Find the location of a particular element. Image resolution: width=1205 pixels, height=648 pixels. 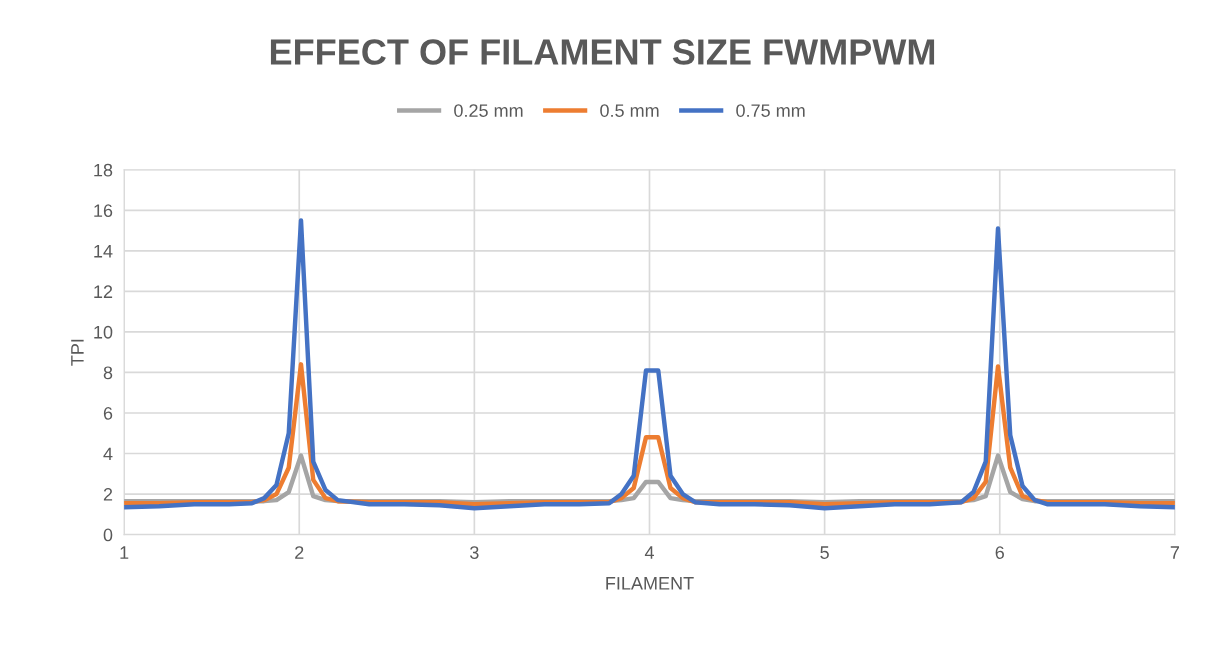

y-tick-label: 14 is located at coordinates (103, 251).